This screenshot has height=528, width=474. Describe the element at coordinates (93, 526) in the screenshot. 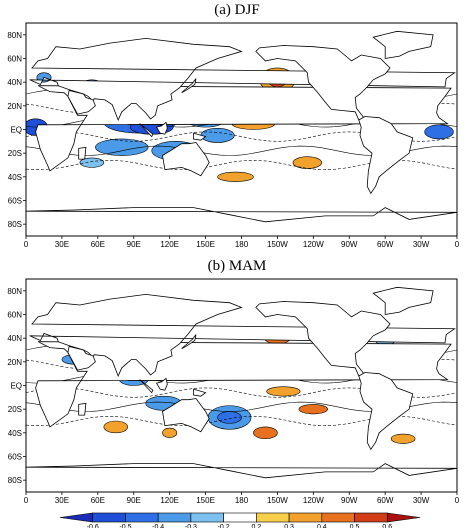

I see `colorbar-label: -0.6` at that location.